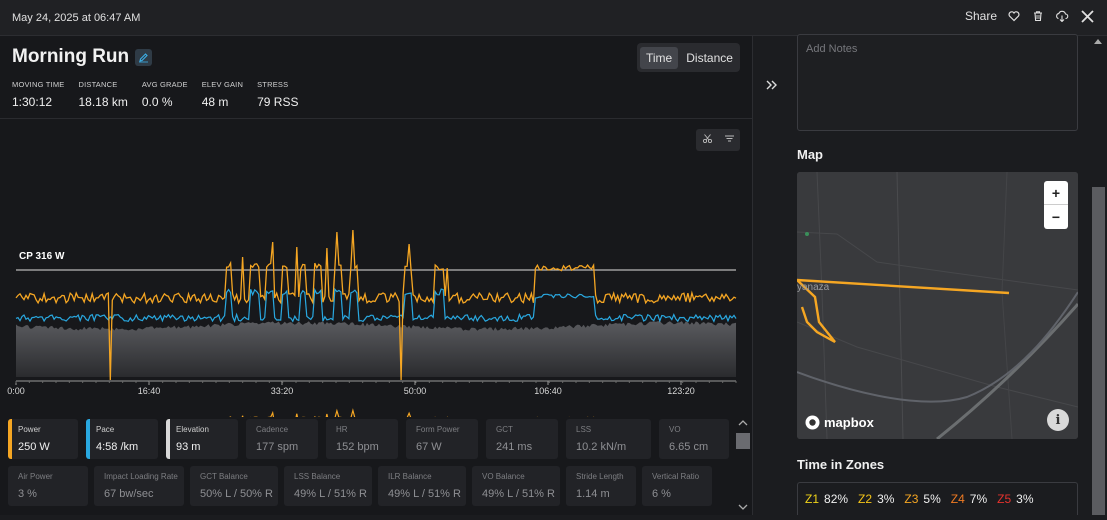 This screenshot has width=1107, height=520. I want to click on metric-tile-lss-balance: LSS Balance 49% L / 51% R, so click(328, 486).